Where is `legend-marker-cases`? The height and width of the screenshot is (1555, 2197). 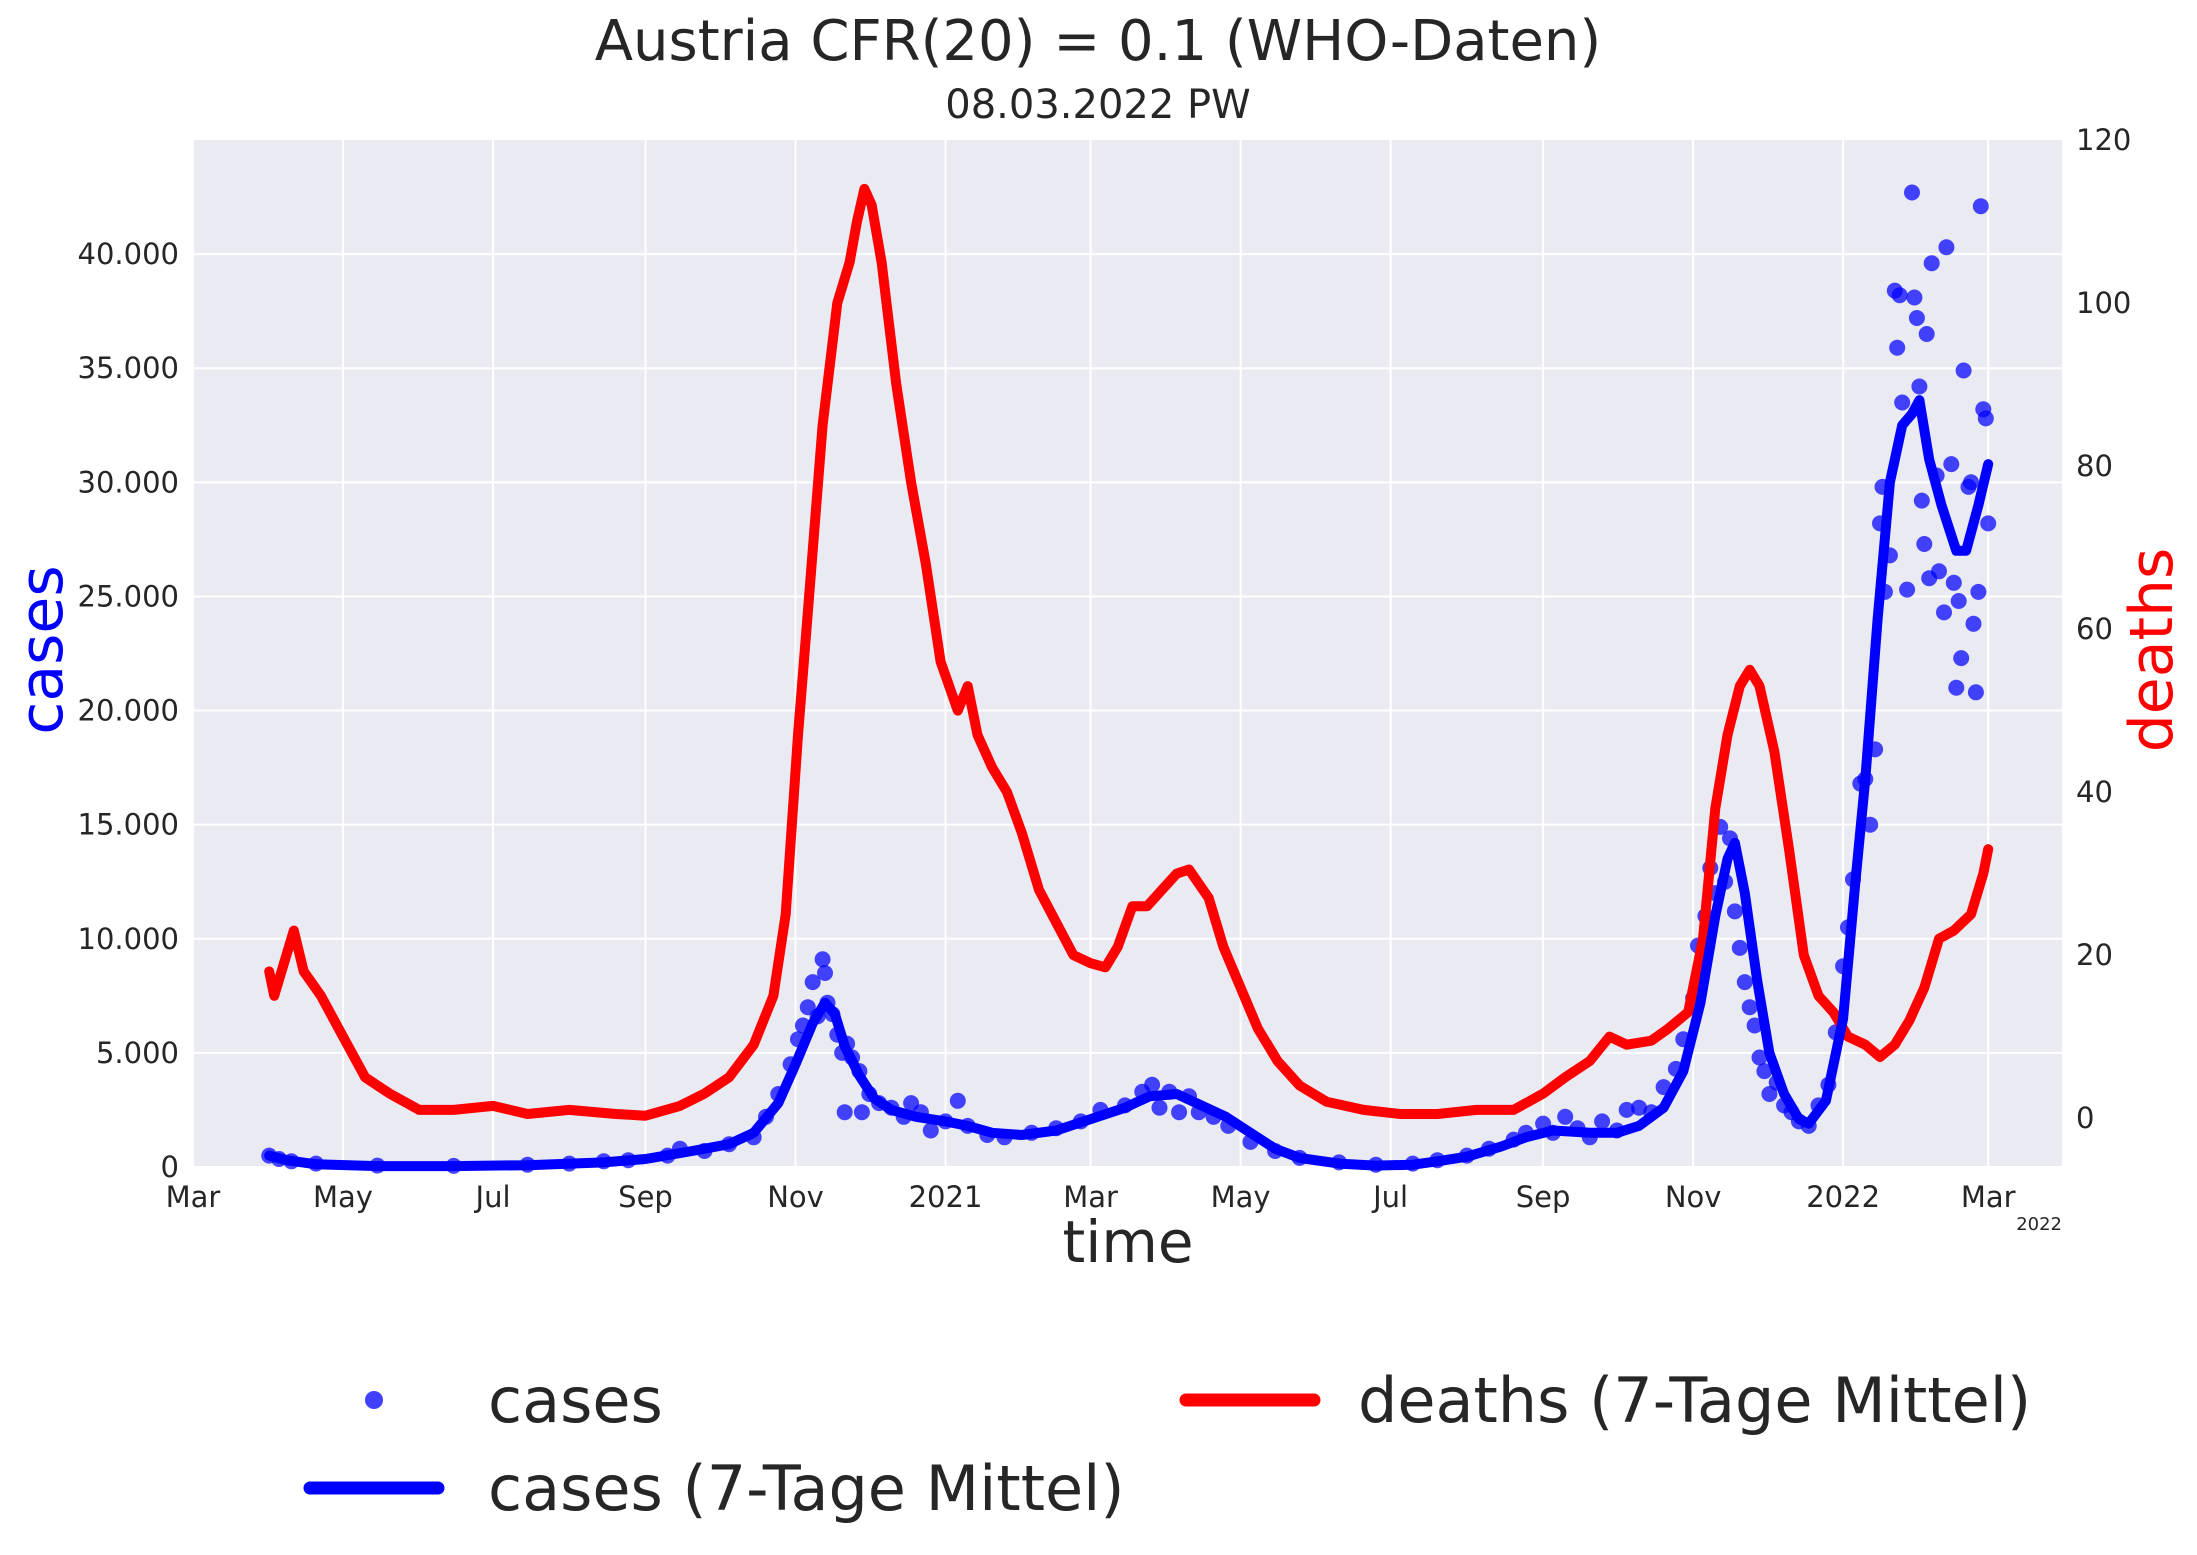
legend-marker-cases is located at coordinates (374, 1400).